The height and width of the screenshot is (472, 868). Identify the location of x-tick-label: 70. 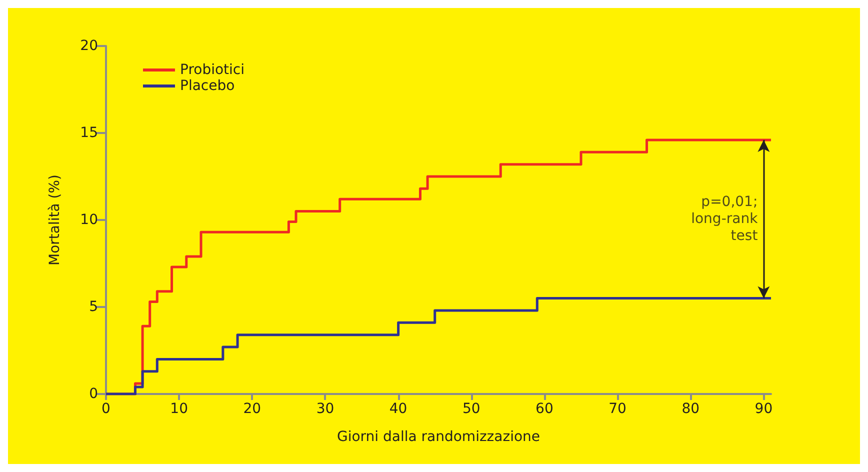
(617, 409).